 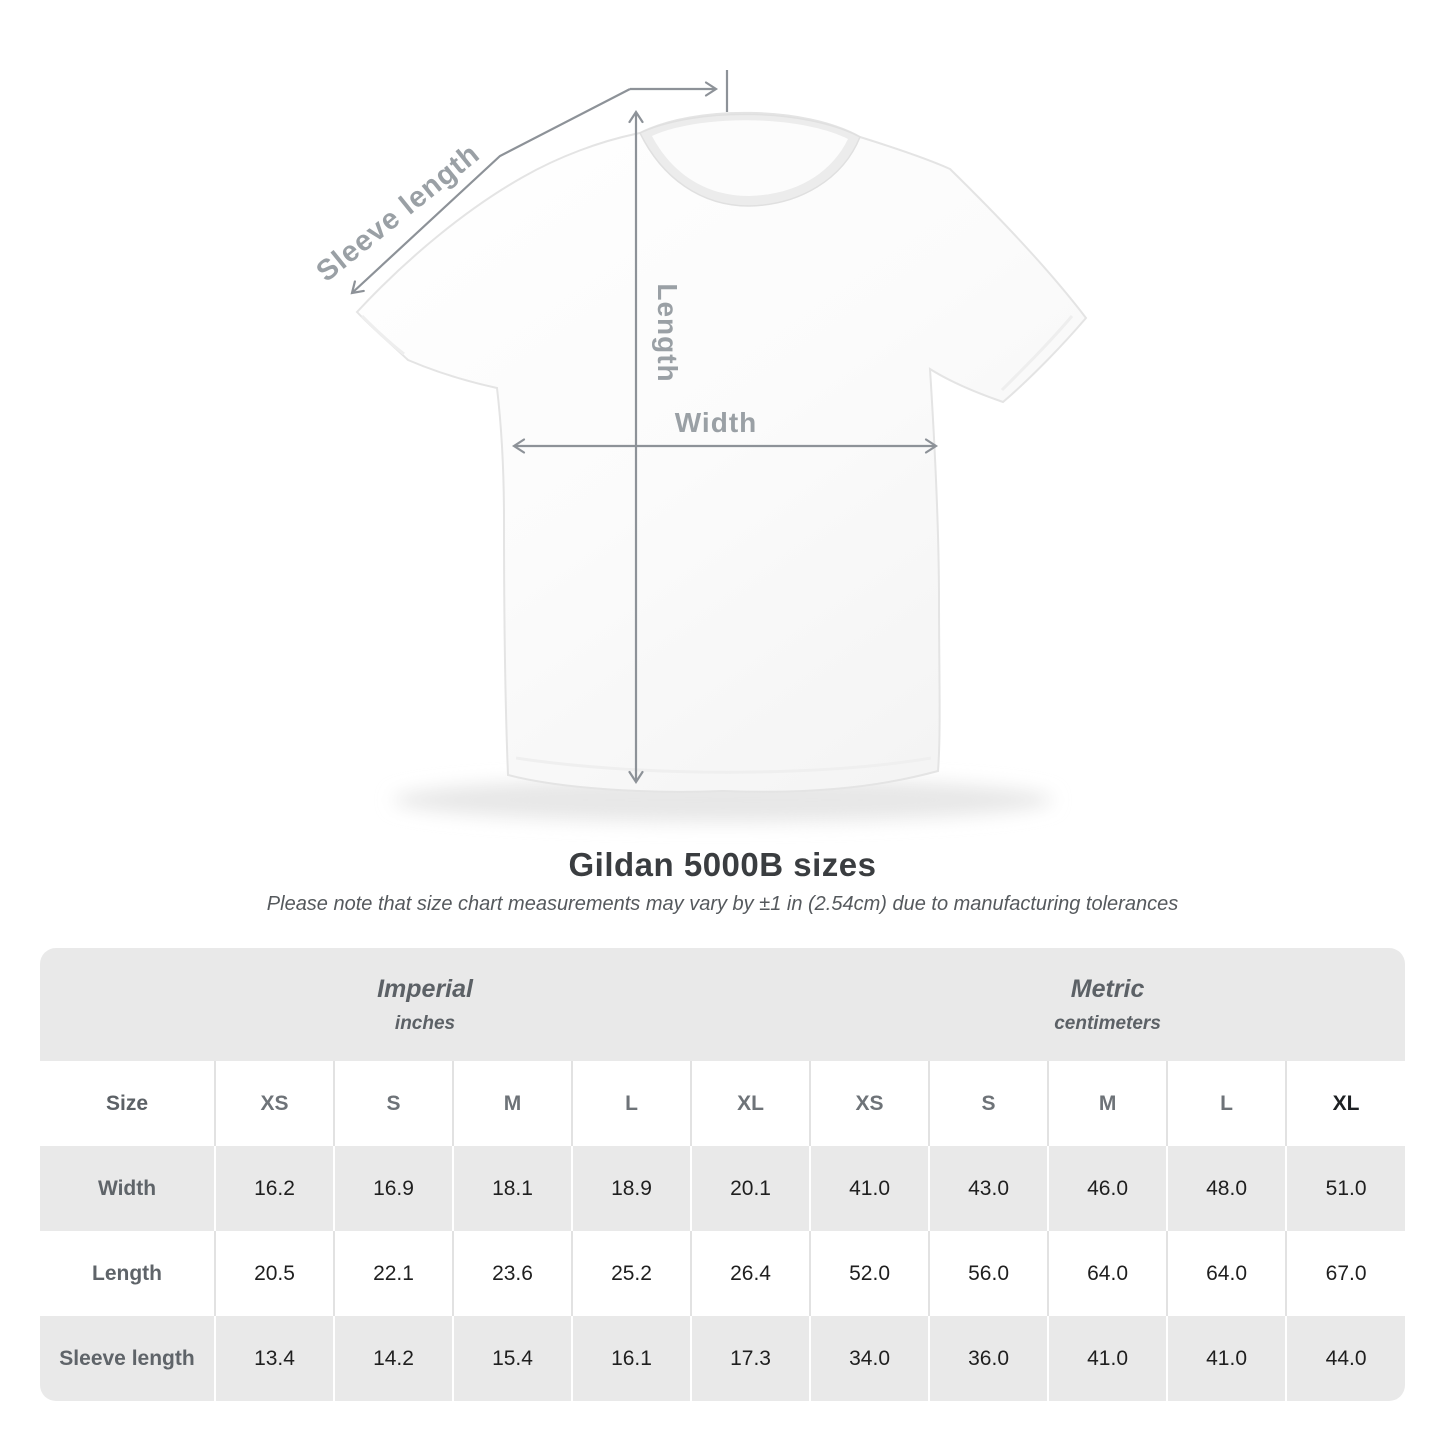 What do you see at coordinates (988, 1358) in the screenshot?
I see `table-cell: 36.0` at bounding box center [988, 1358].